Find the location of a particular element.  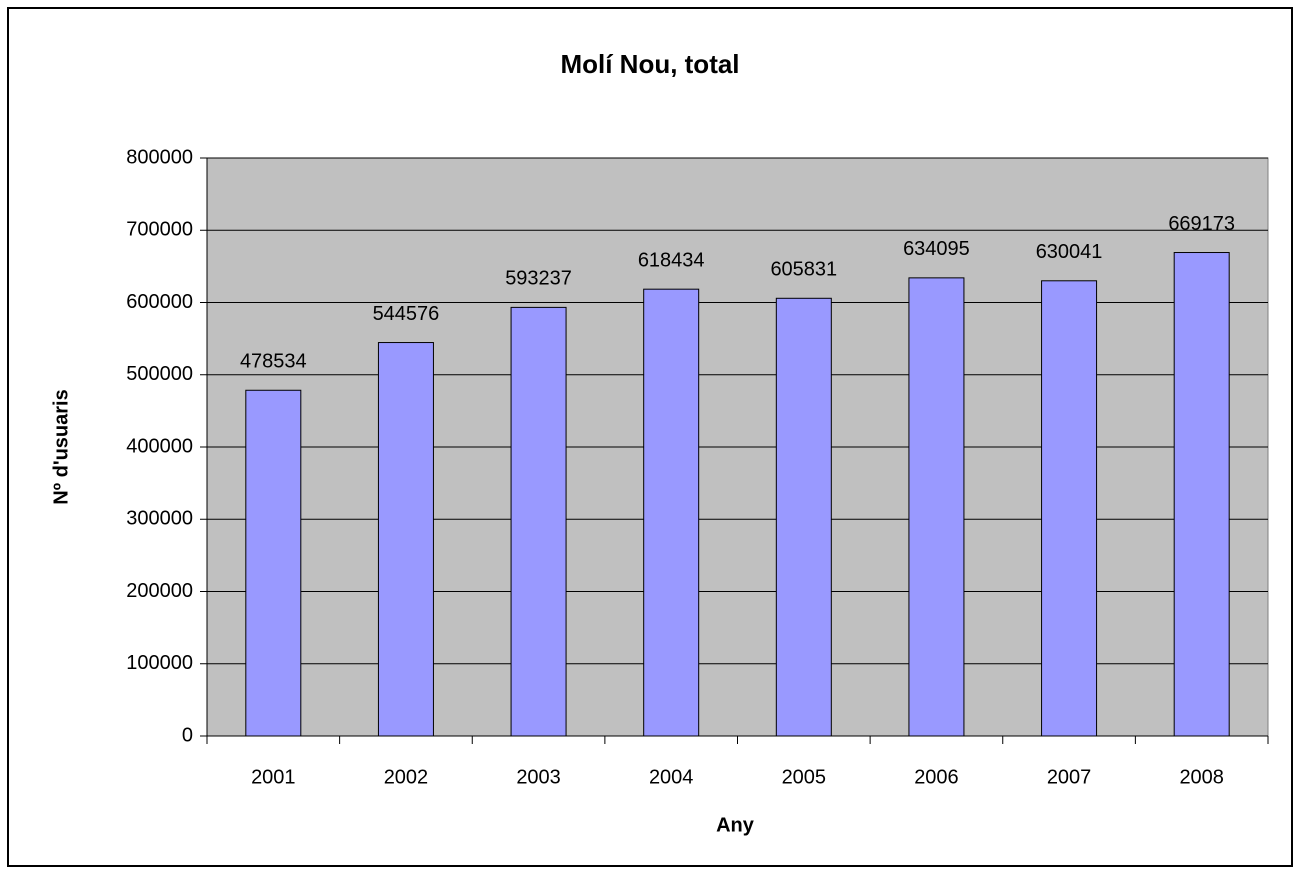

x-tick-label: 2008 is located at coordinates (1201, 777).